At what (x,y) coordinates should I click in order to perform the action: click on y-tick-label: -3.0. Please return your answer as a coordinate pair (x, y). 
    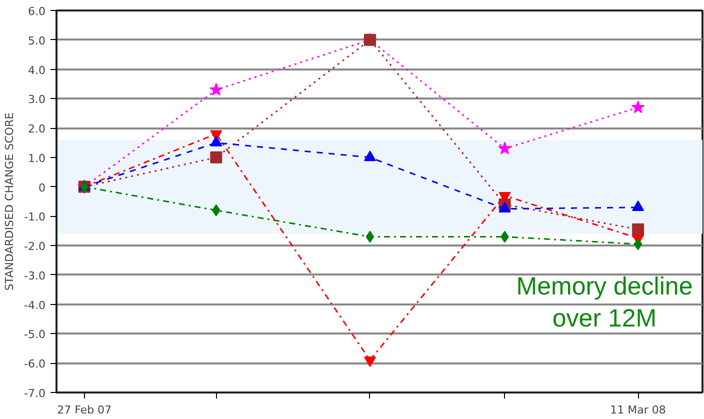
    Looking at the image, I should click on (35, 275).